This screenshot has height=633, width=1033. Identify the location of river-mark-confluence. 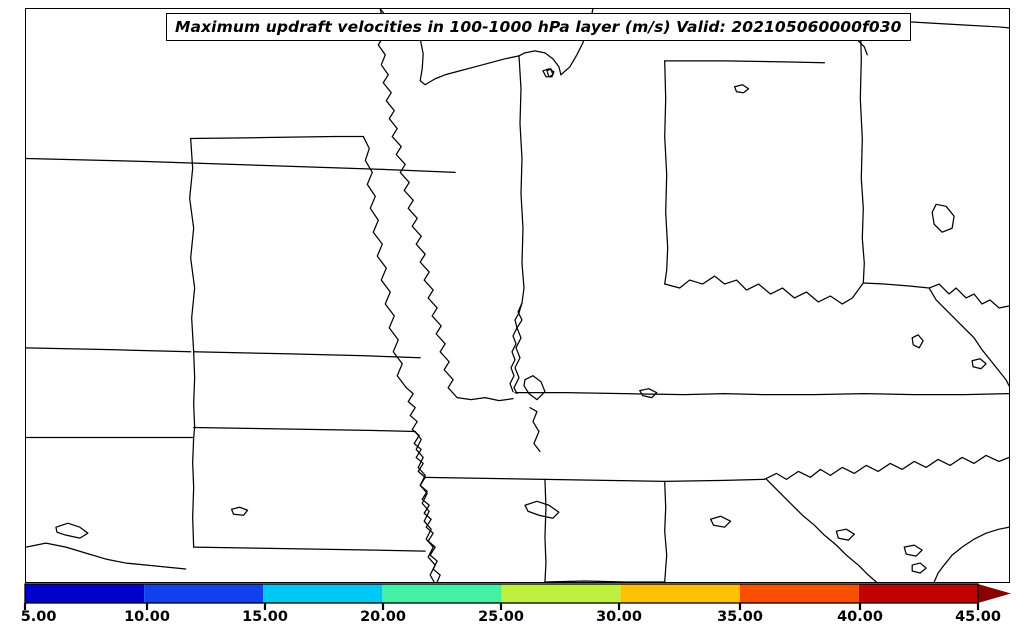
(534, 388).